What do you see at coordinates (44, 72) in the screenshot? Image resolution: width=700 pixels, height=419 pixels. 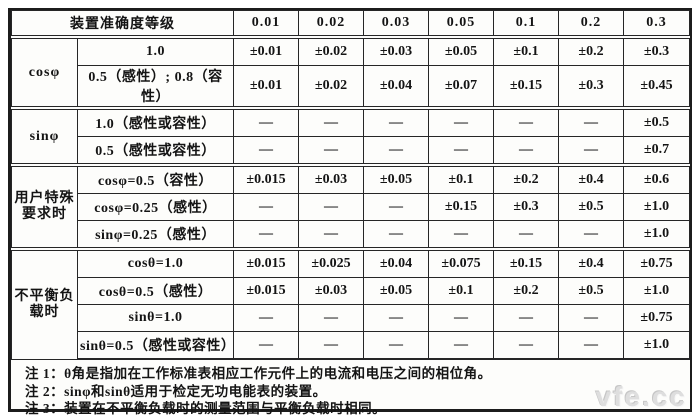 I see `group-cell-cos-phi: cosφ` at bounding box center [44, 72].